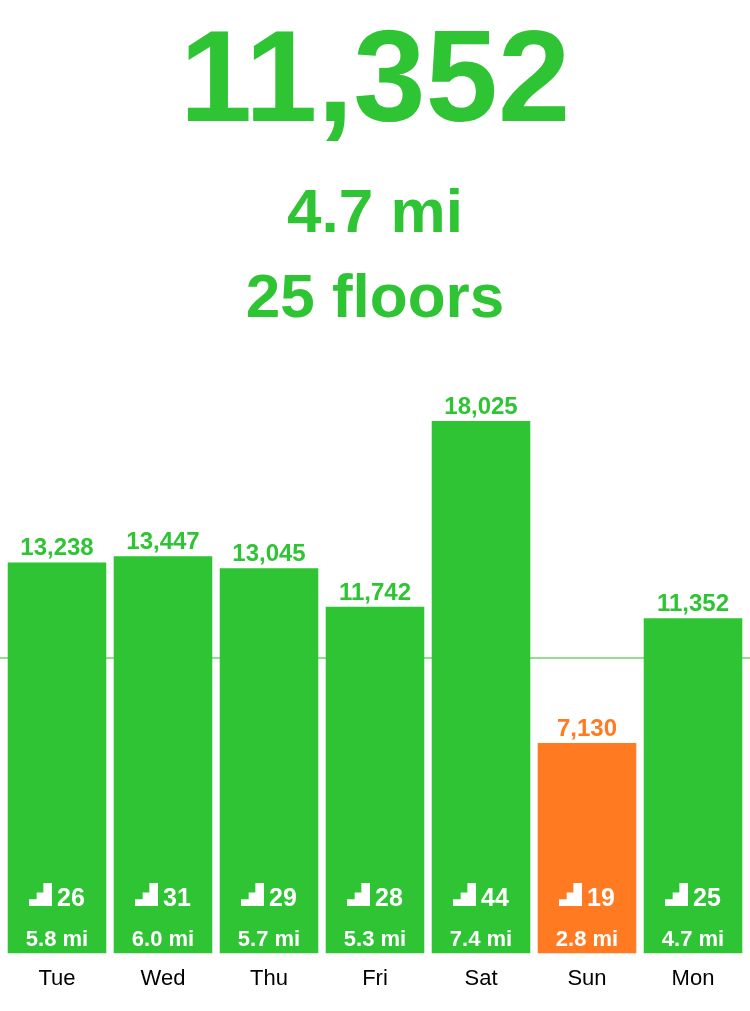 This screenshot has height=1011, width=750. I want to click on x-tick-label: Wed, so click(163, 977).